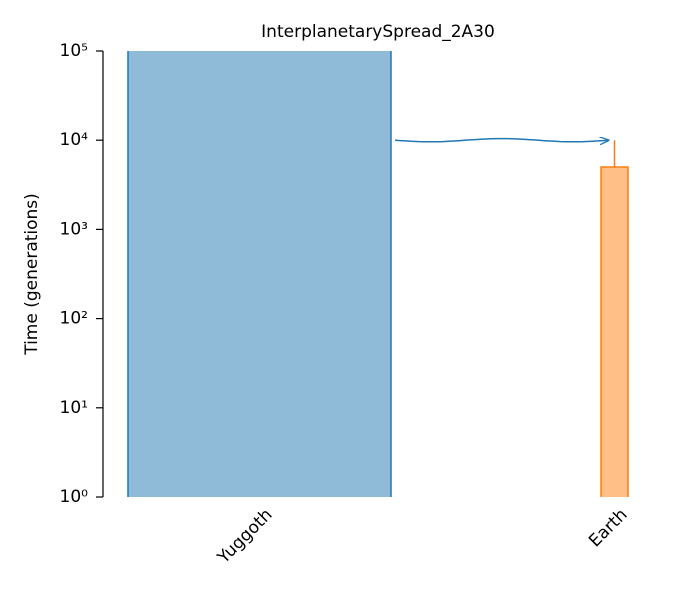 Image resolution: width=675 pixels, height=600 pixels. What do you see at coordinates (74, 51) in the screenshot?
I see `y-tick-label: 10⁵` at bounding box center [74, 51].